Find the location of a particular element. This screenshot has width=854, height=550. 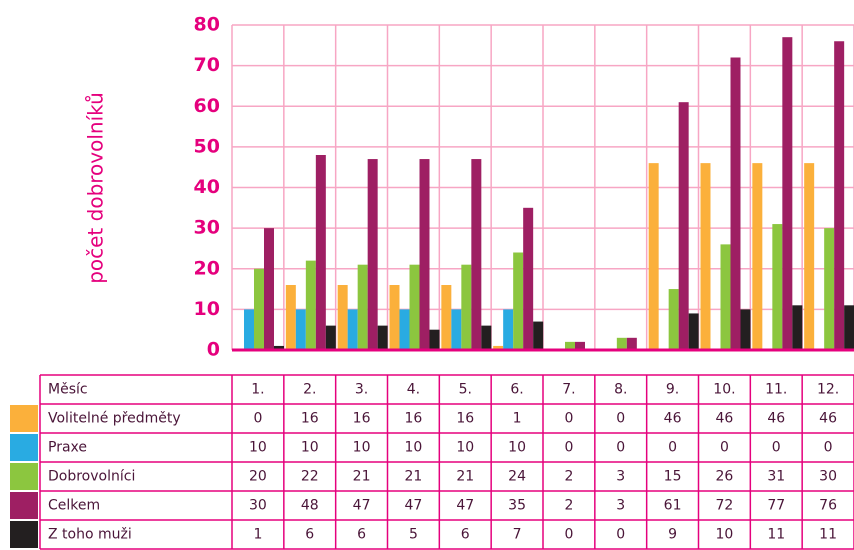

table-value: 15 is located at coordinates (673, 477).